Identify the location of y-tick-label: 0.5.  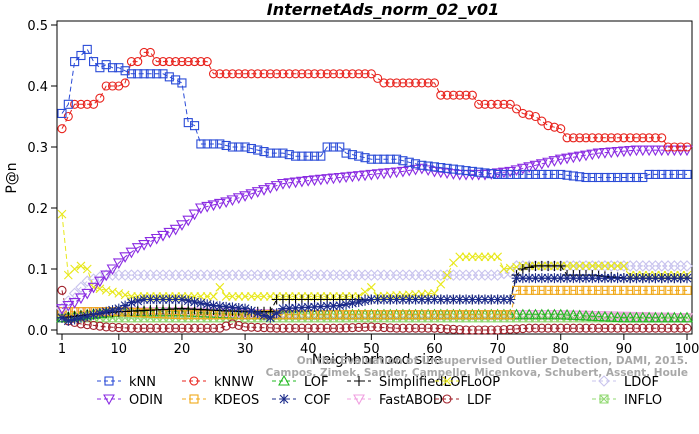
(37, 26).